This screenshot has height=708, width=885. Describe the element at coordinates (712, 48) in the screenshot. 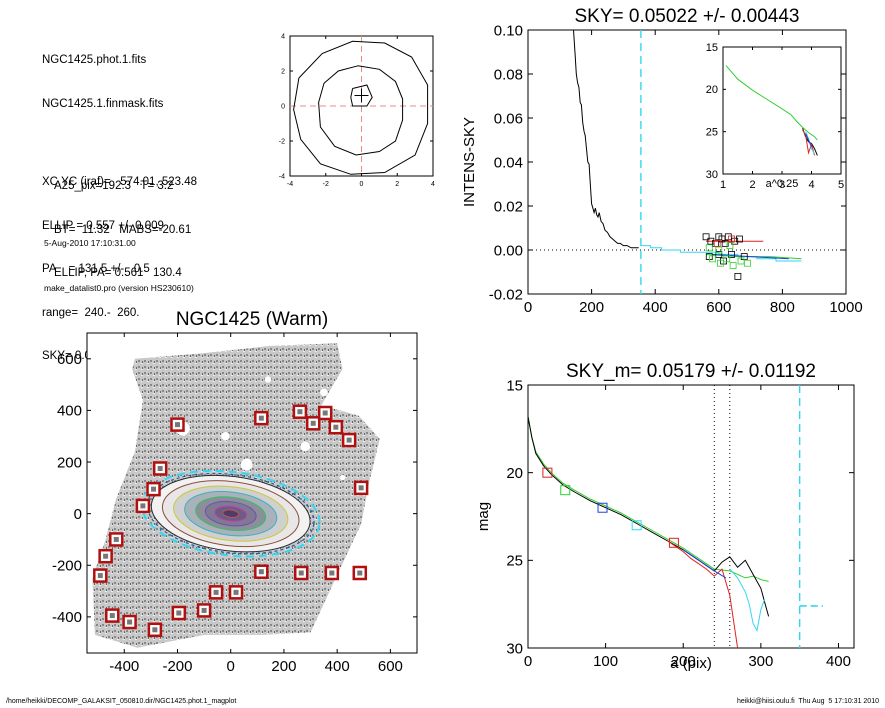

I see `y-tick-label: 15` at that location.